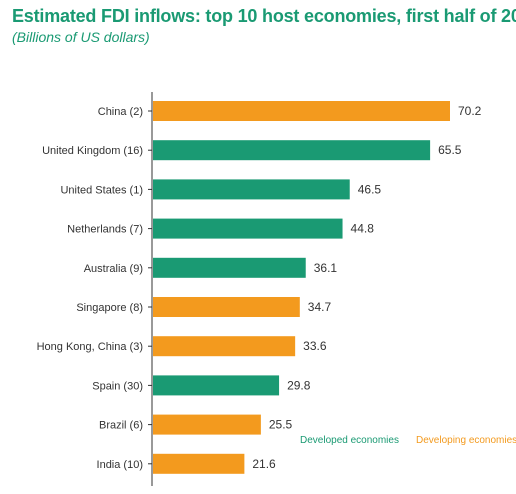 This screenshot has width=516, height=494. I want to click on value-label: 44.8, so click(363, 229).